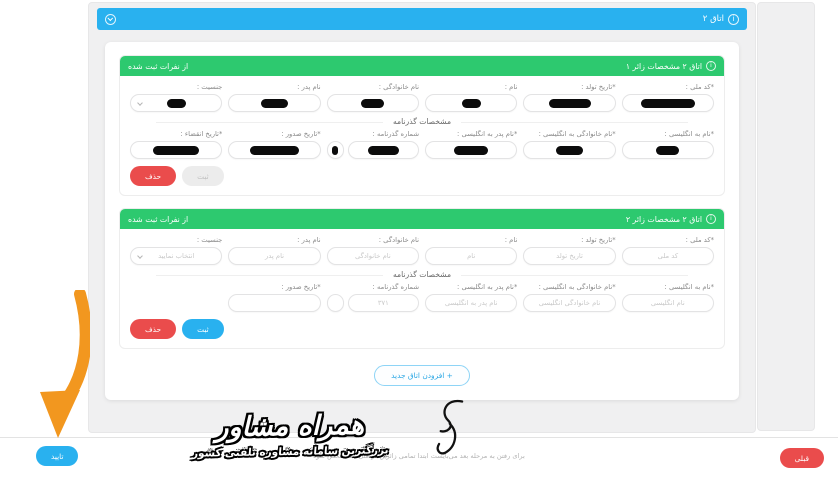 The width and height of the screenshot is (838, 477). I want to click on room-header-title-group: i اتاق ۲, so click(720, 19).